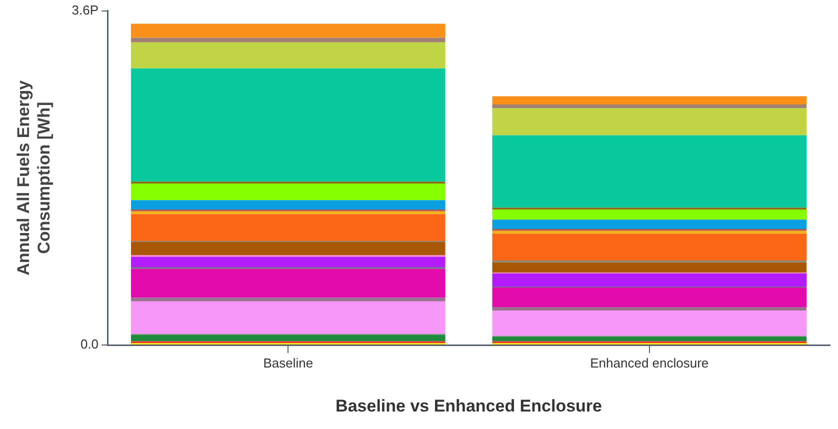  I want to click on y-tick-label: 0.0, so click(89, 344).